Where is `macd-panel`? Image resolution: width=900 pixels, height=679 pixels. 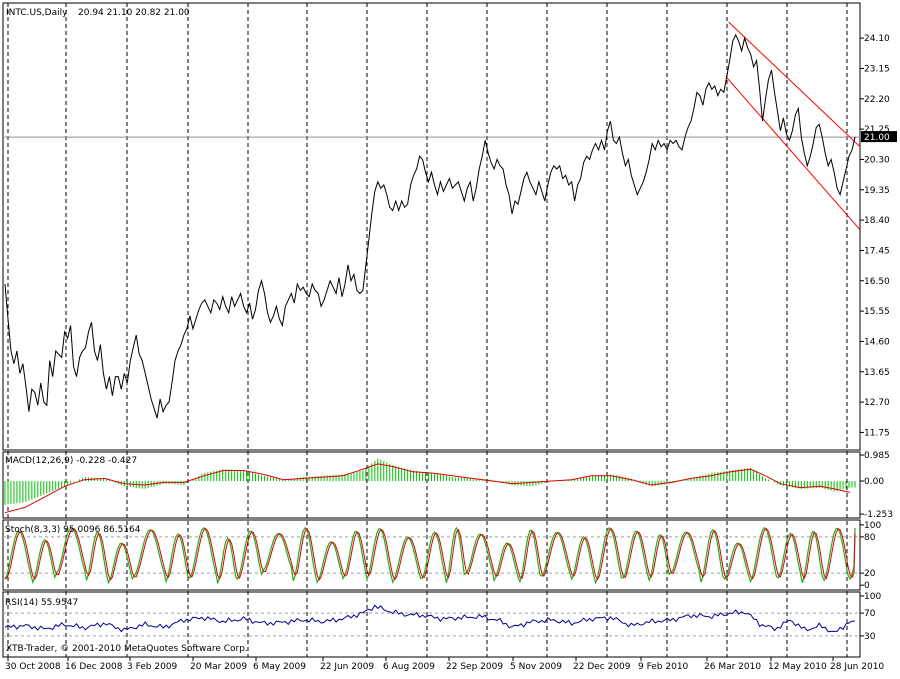 macd-panel is located at coordinates (430, 486).